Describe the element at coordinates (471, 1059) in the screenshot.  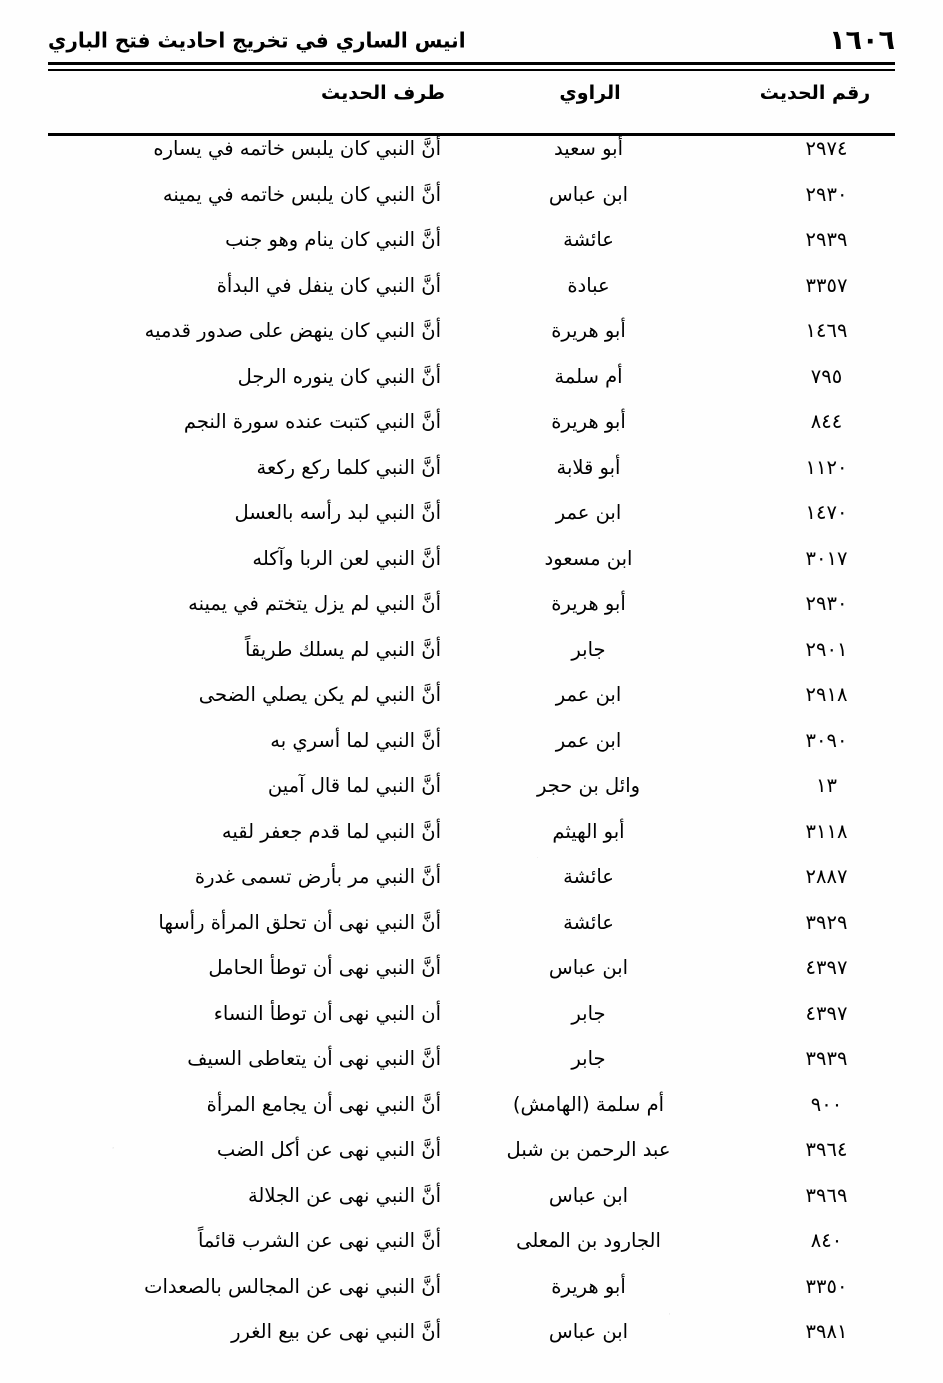
I see `table-row: ٣٩٣٩ جابر أنَّ النبي نهى أن يتعاطى السيف` at that location.